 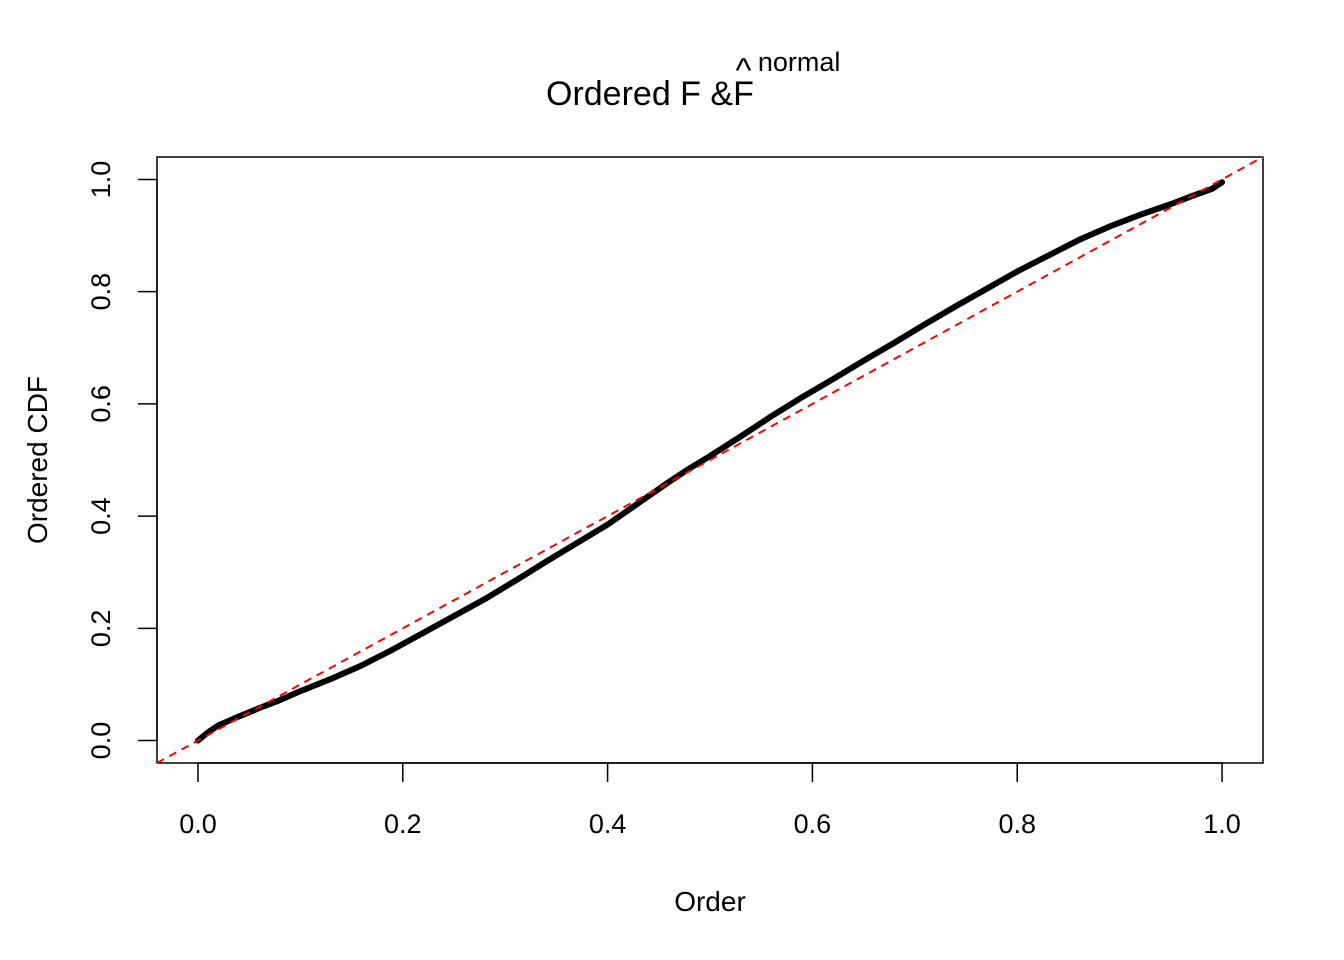 I want to click on x-axis-label: Order, so click(x=710, y=901).